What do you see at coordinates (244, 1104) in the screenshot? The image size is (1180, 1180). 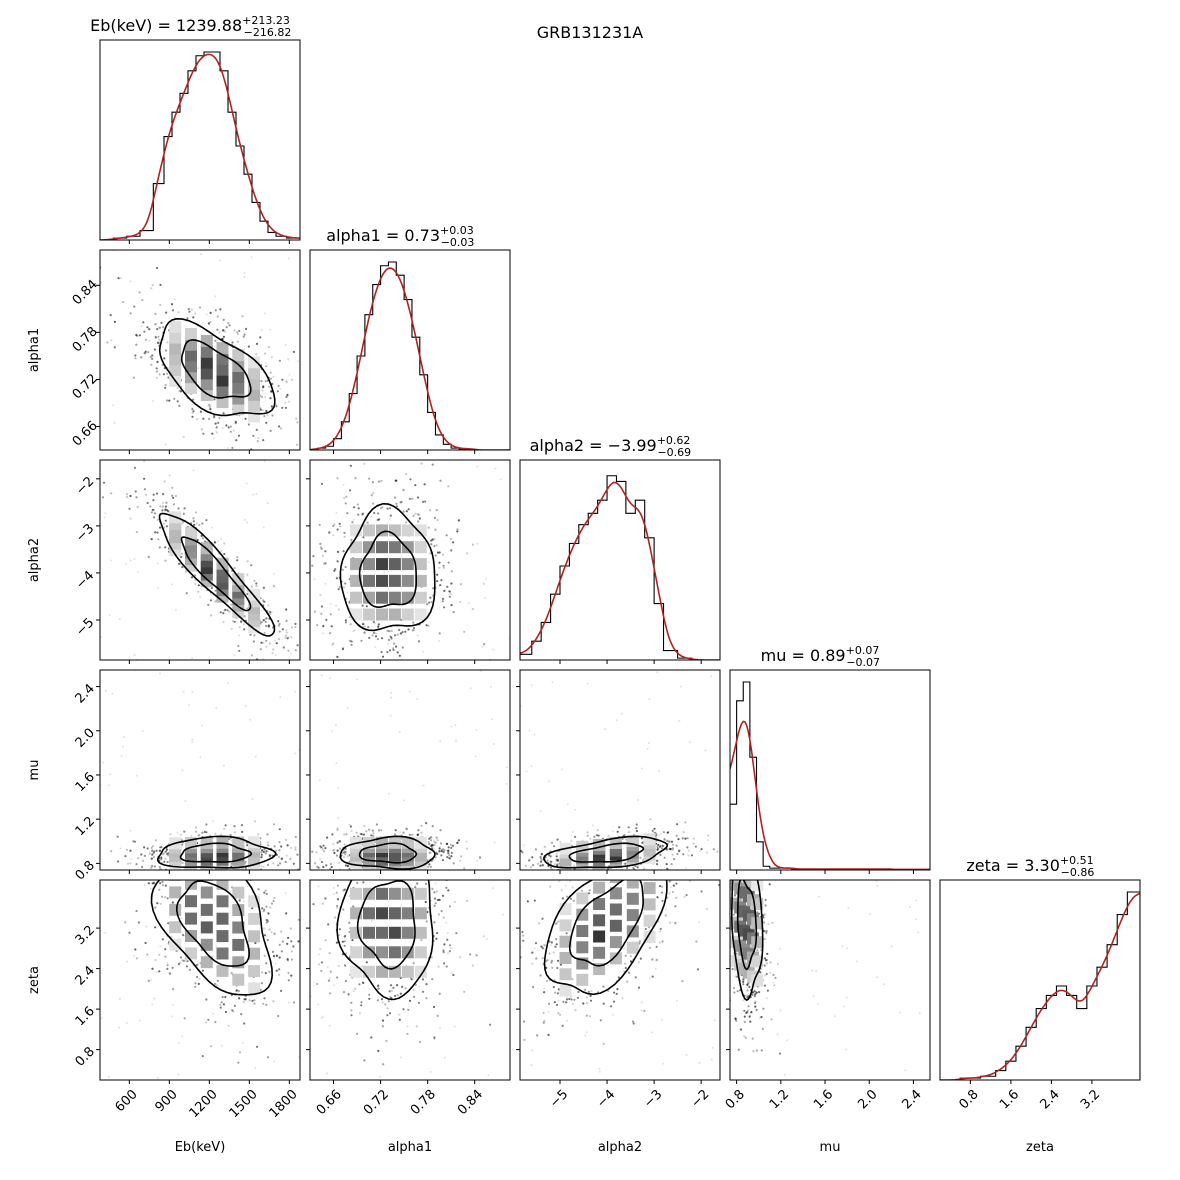 I see `x-tick-label: 1500` at bounding box center [244, 1104].